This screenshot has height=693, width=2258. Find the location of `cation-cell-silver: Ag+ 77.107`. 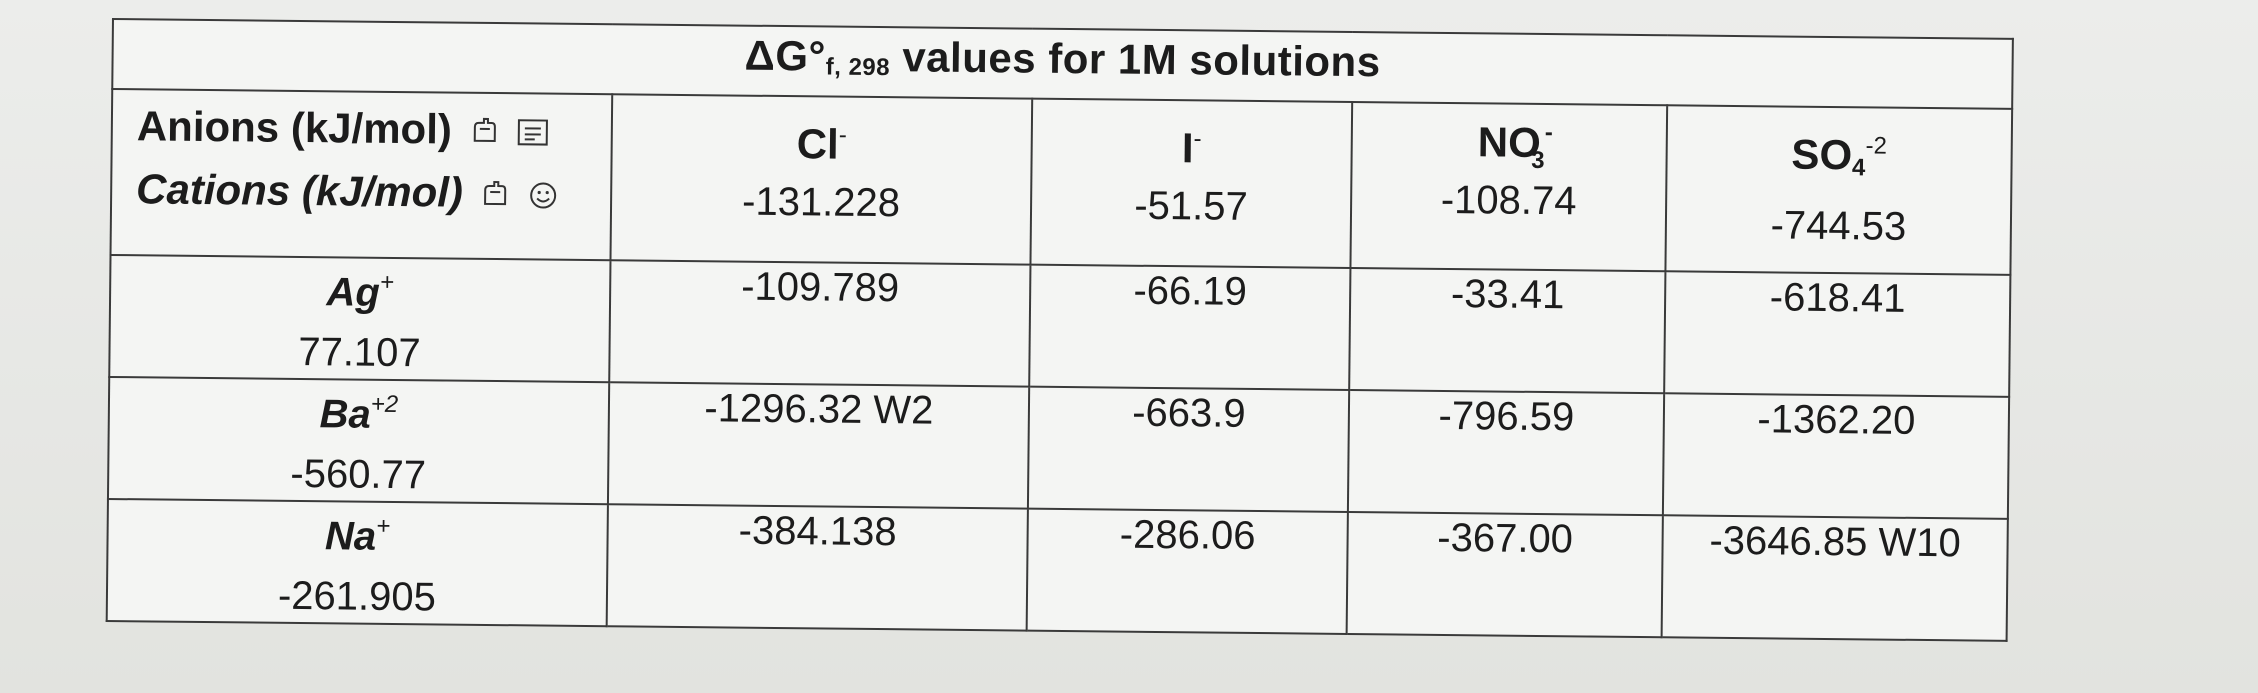

cation-cell-silver: Ag+ 77.107 is located at coordinates (360, 318).